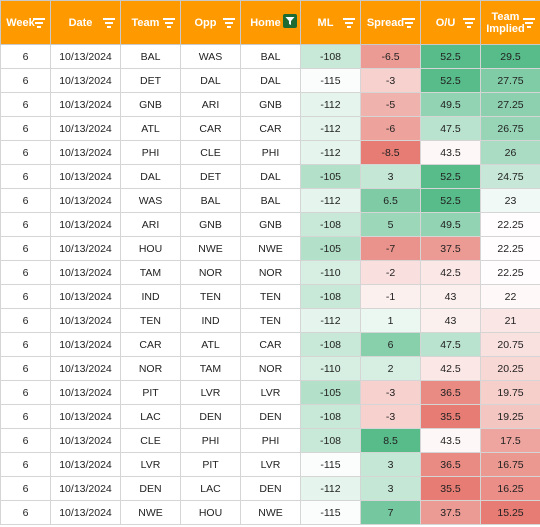  What do you see at coordinates (510, 80) in the screenshot?
I see `cell-implied: 27.75` at bounding box center [510, 80].